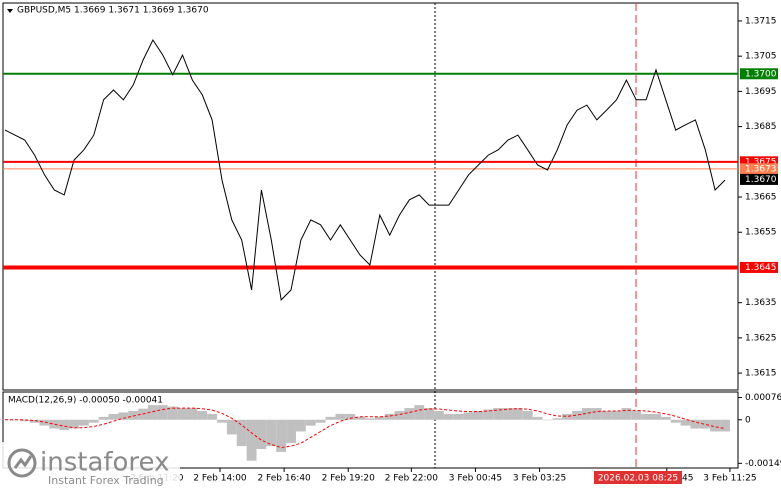 This screenshot has height=489, width=781. I want to click on y-tick-label: 1.3635, so click(761, 303).